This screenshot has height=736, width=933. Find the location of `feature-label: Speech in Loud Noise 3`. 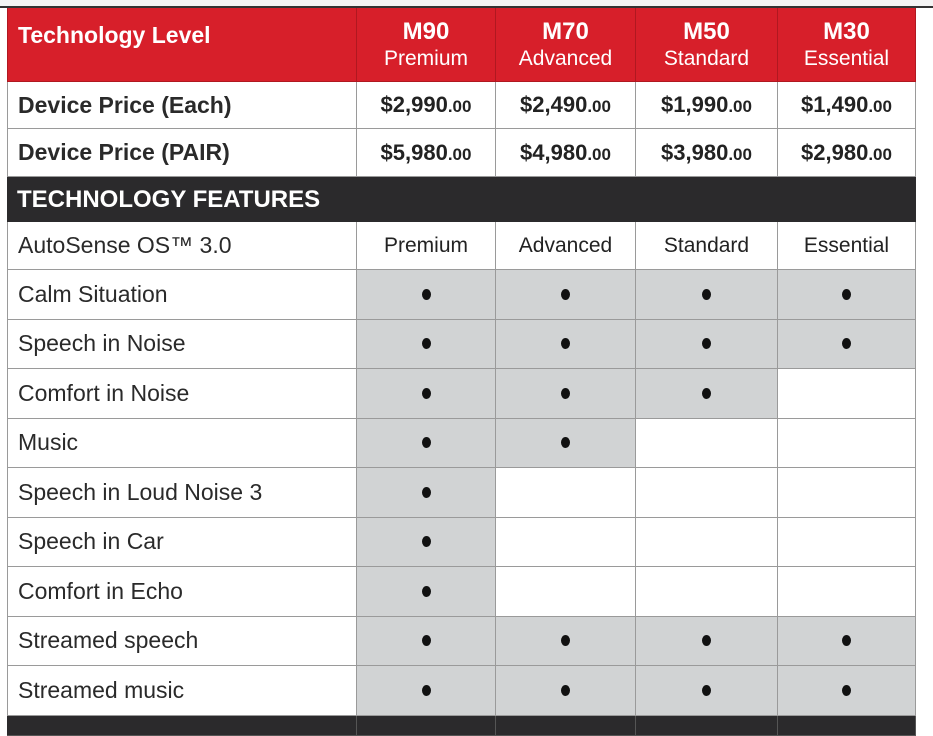

feature-label: Speech in Loud Noise 3 is located at coordinates (182, 493).